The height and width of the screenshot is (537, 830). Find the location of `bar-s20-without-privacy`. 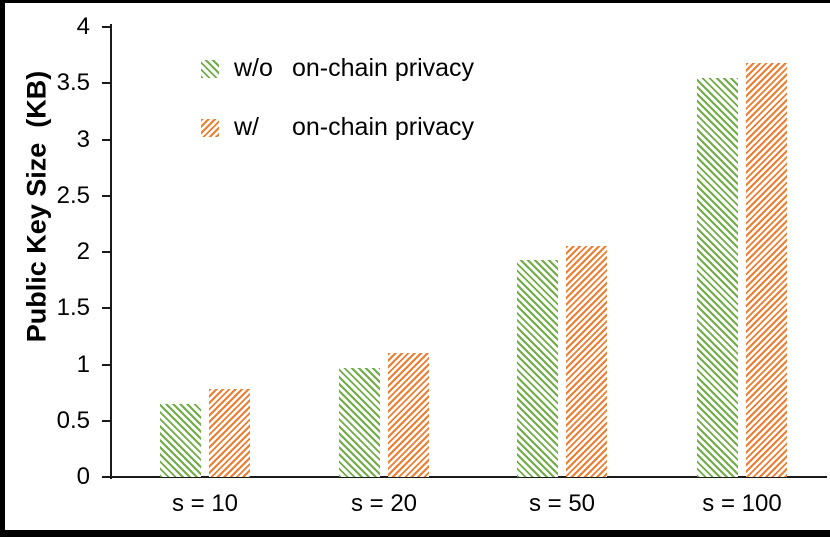

bar-s20-without-privacy is located at coordinates (359, 422).